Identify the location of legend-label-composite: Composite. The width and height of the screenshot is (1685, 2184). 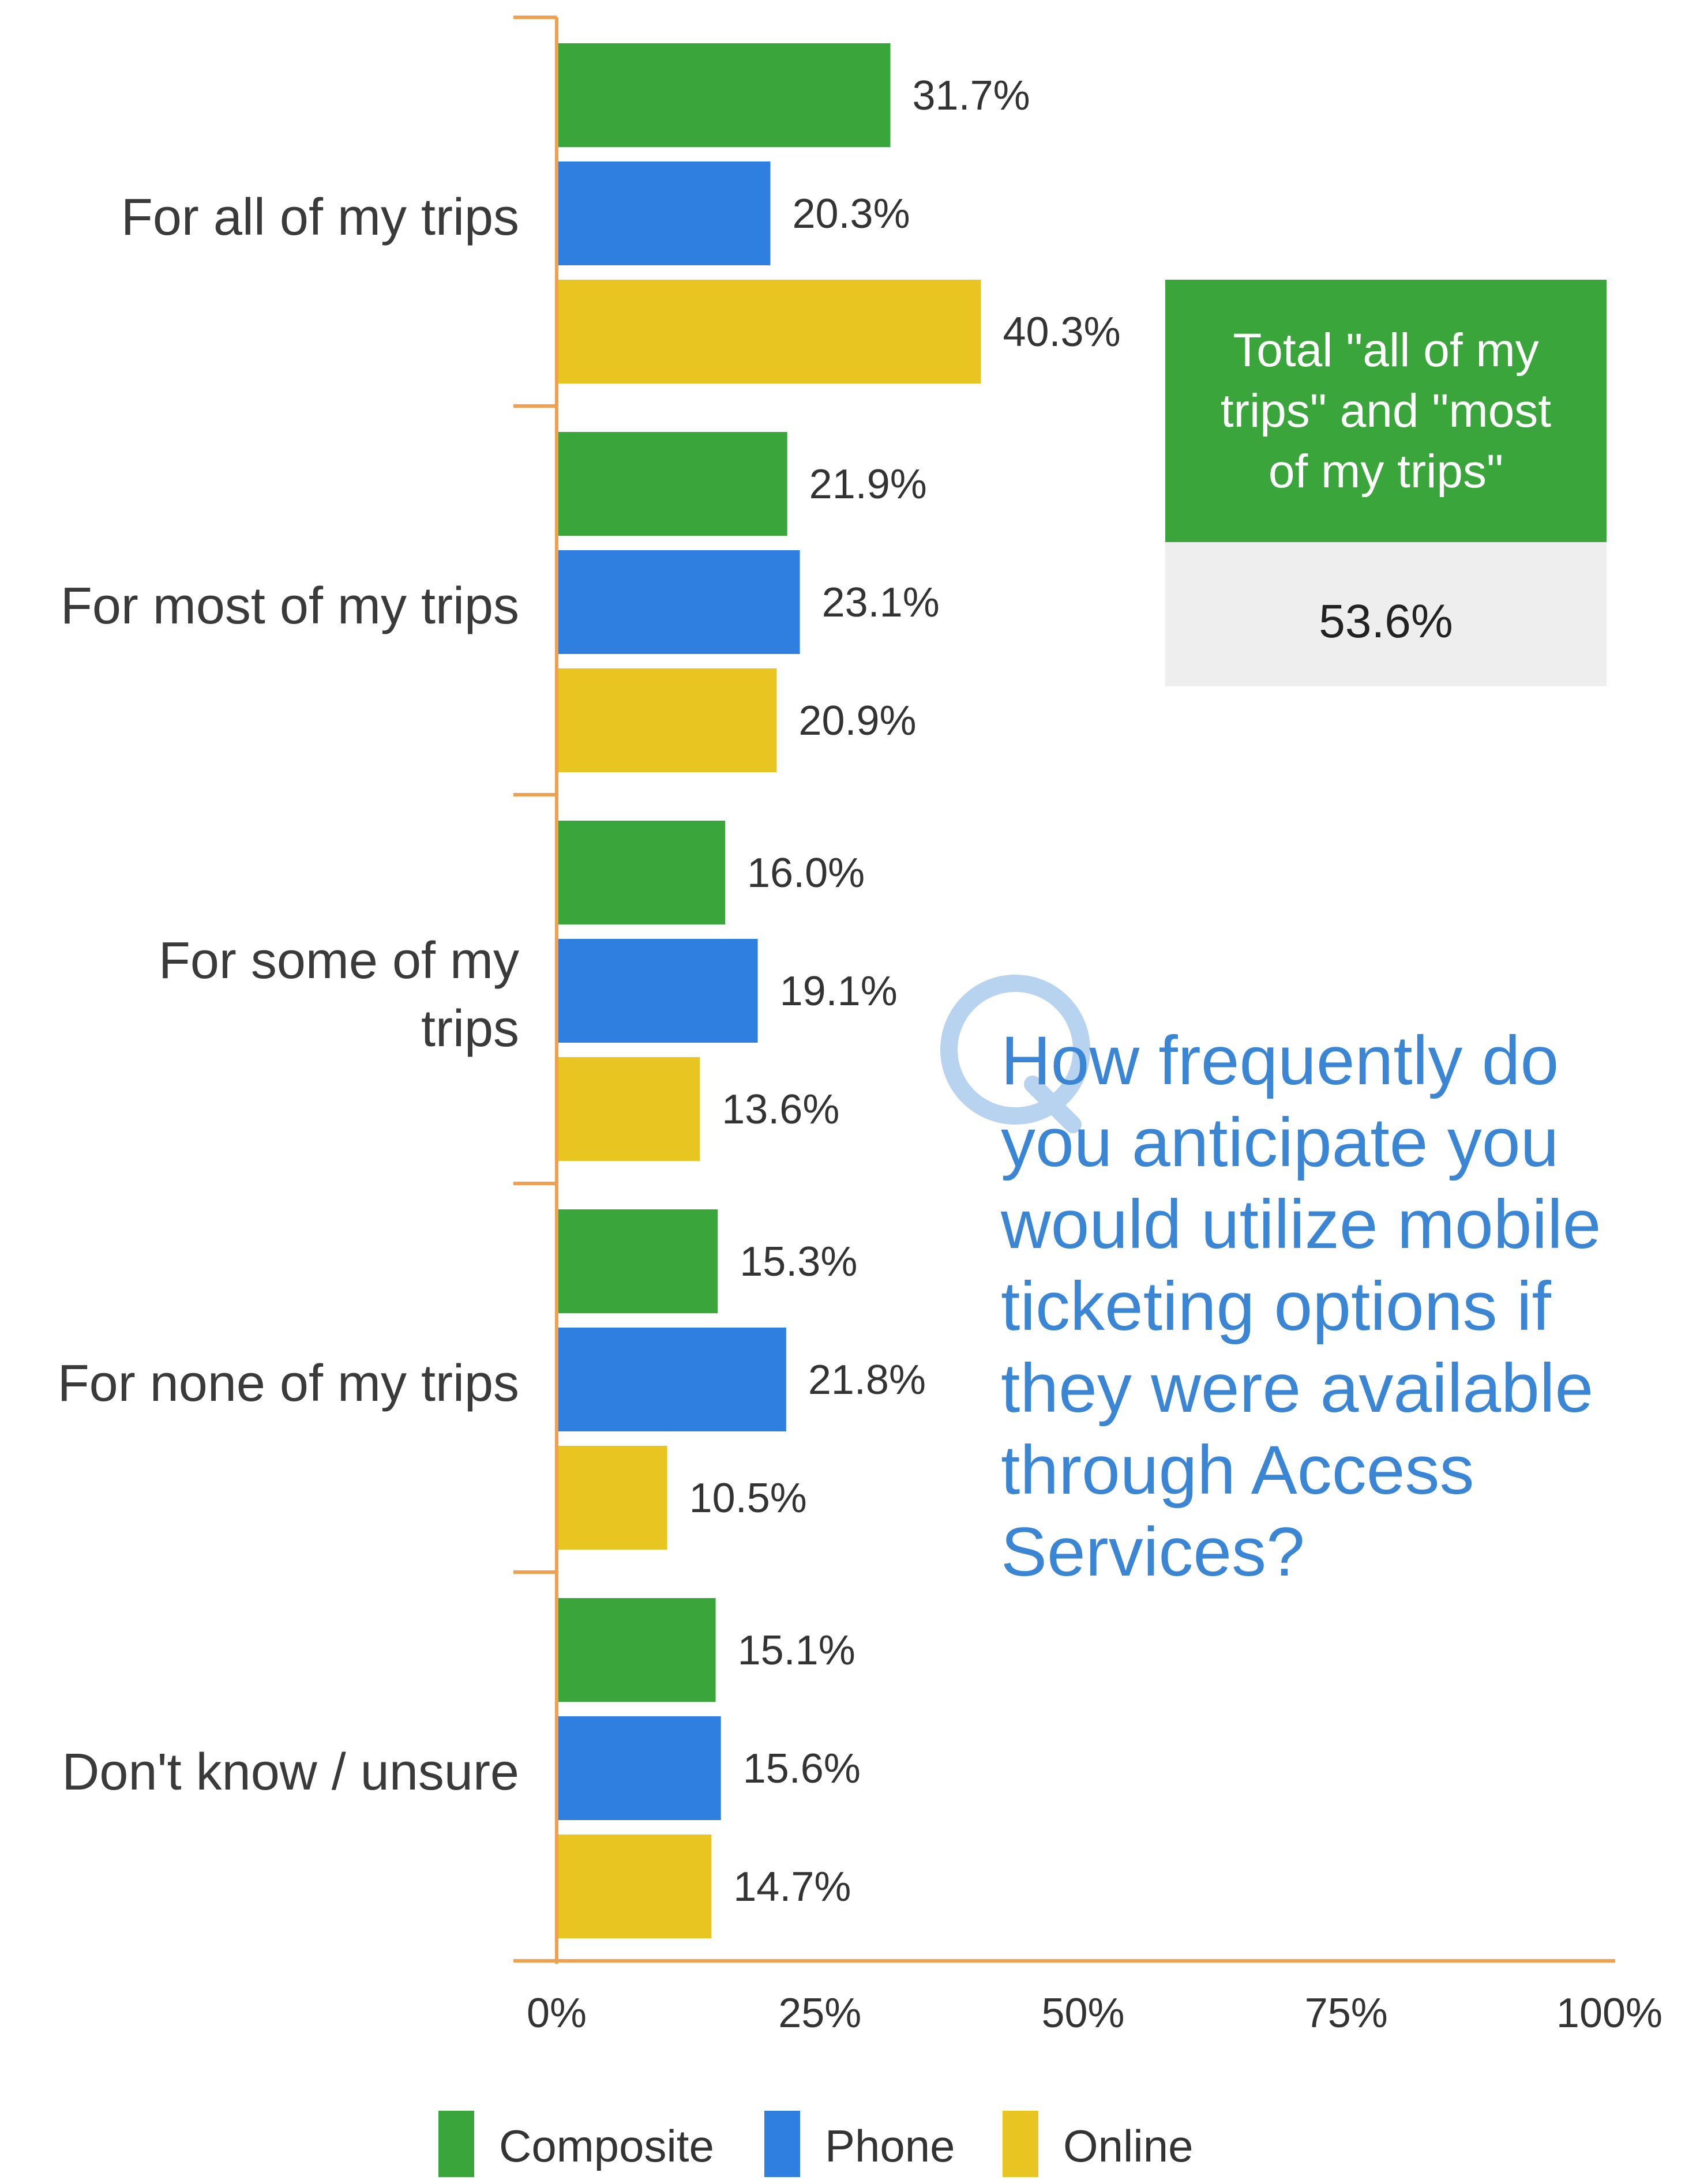
(606, 2146).